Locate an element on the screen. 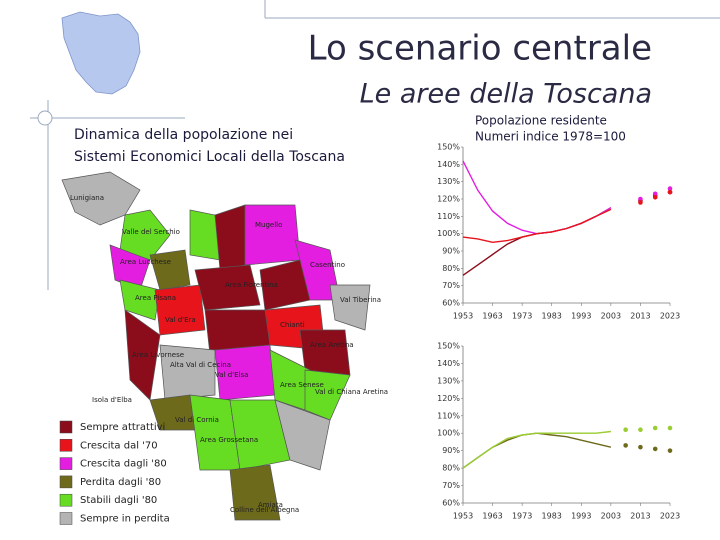 The image size is (720, 540). legend-label: Crescita dagli '80 is located at coordinates (123, 464).